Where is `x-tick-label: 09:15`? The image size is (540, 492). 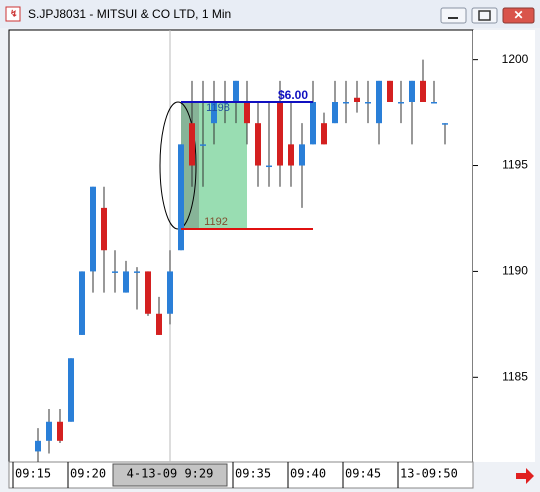 x-tick-label: 09:15 is located at coordinates (33, 474).